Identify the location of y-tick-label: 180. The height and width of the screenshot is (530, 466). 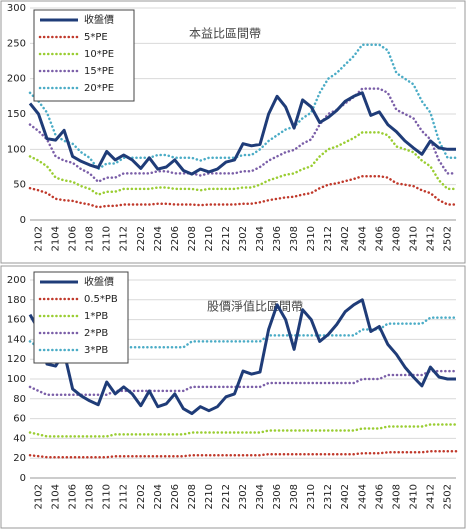
(16, 300).